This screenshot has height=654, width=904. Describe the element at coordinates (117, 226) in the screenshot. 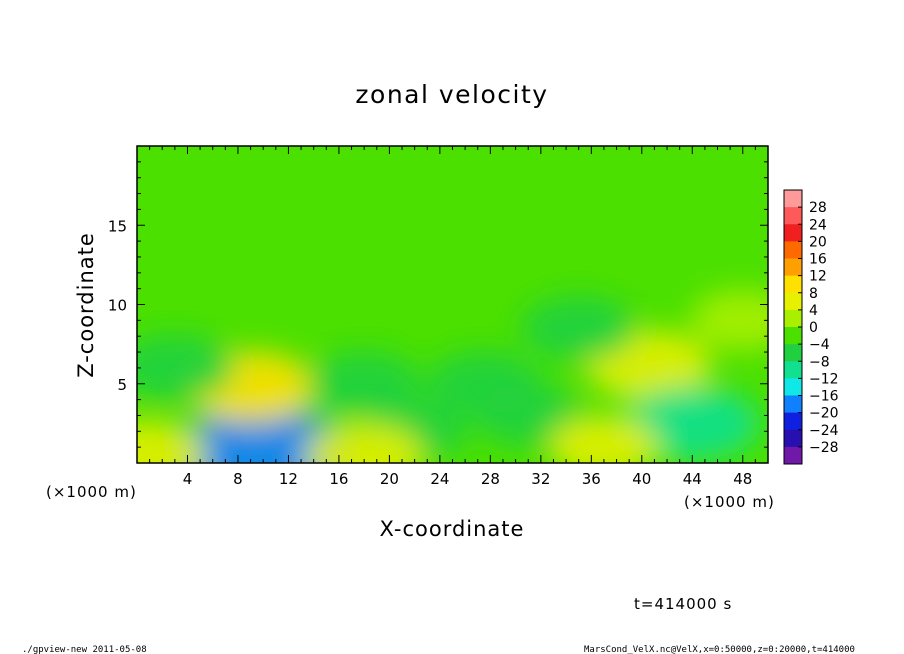

I see `y-tick-label: 15` at that location.